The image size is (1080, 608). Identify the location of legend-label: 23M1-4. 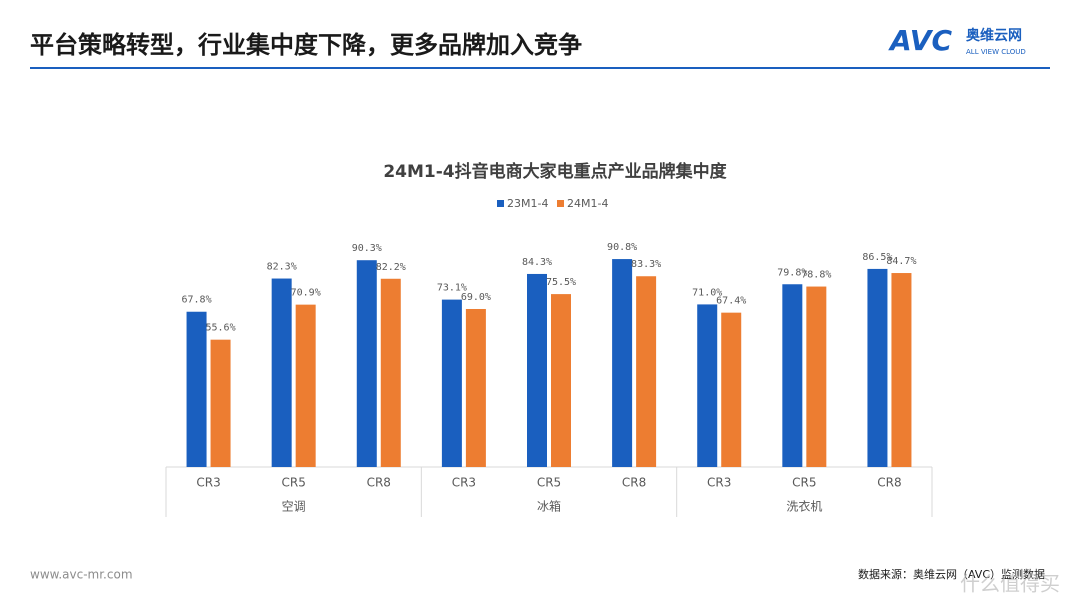
(527, 203).